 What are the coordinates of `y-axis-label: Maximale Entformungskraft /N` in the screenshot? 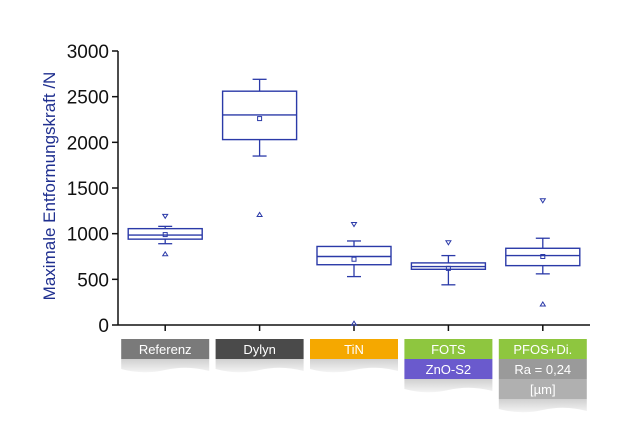 It's located at (49, 186).